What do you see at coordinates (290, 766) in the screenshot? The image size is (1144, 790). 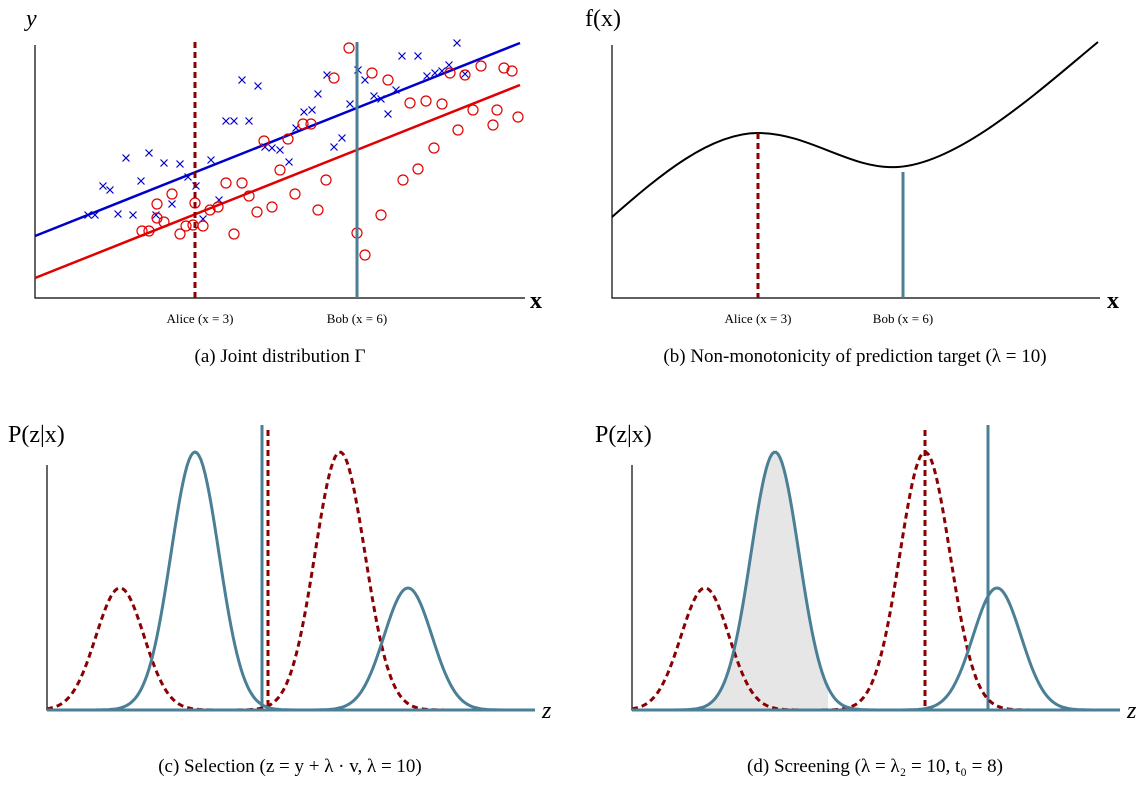 I see `caption: (c) Selection (z = y + λ · v, λ = 10)` at bounding box center [290, 766].